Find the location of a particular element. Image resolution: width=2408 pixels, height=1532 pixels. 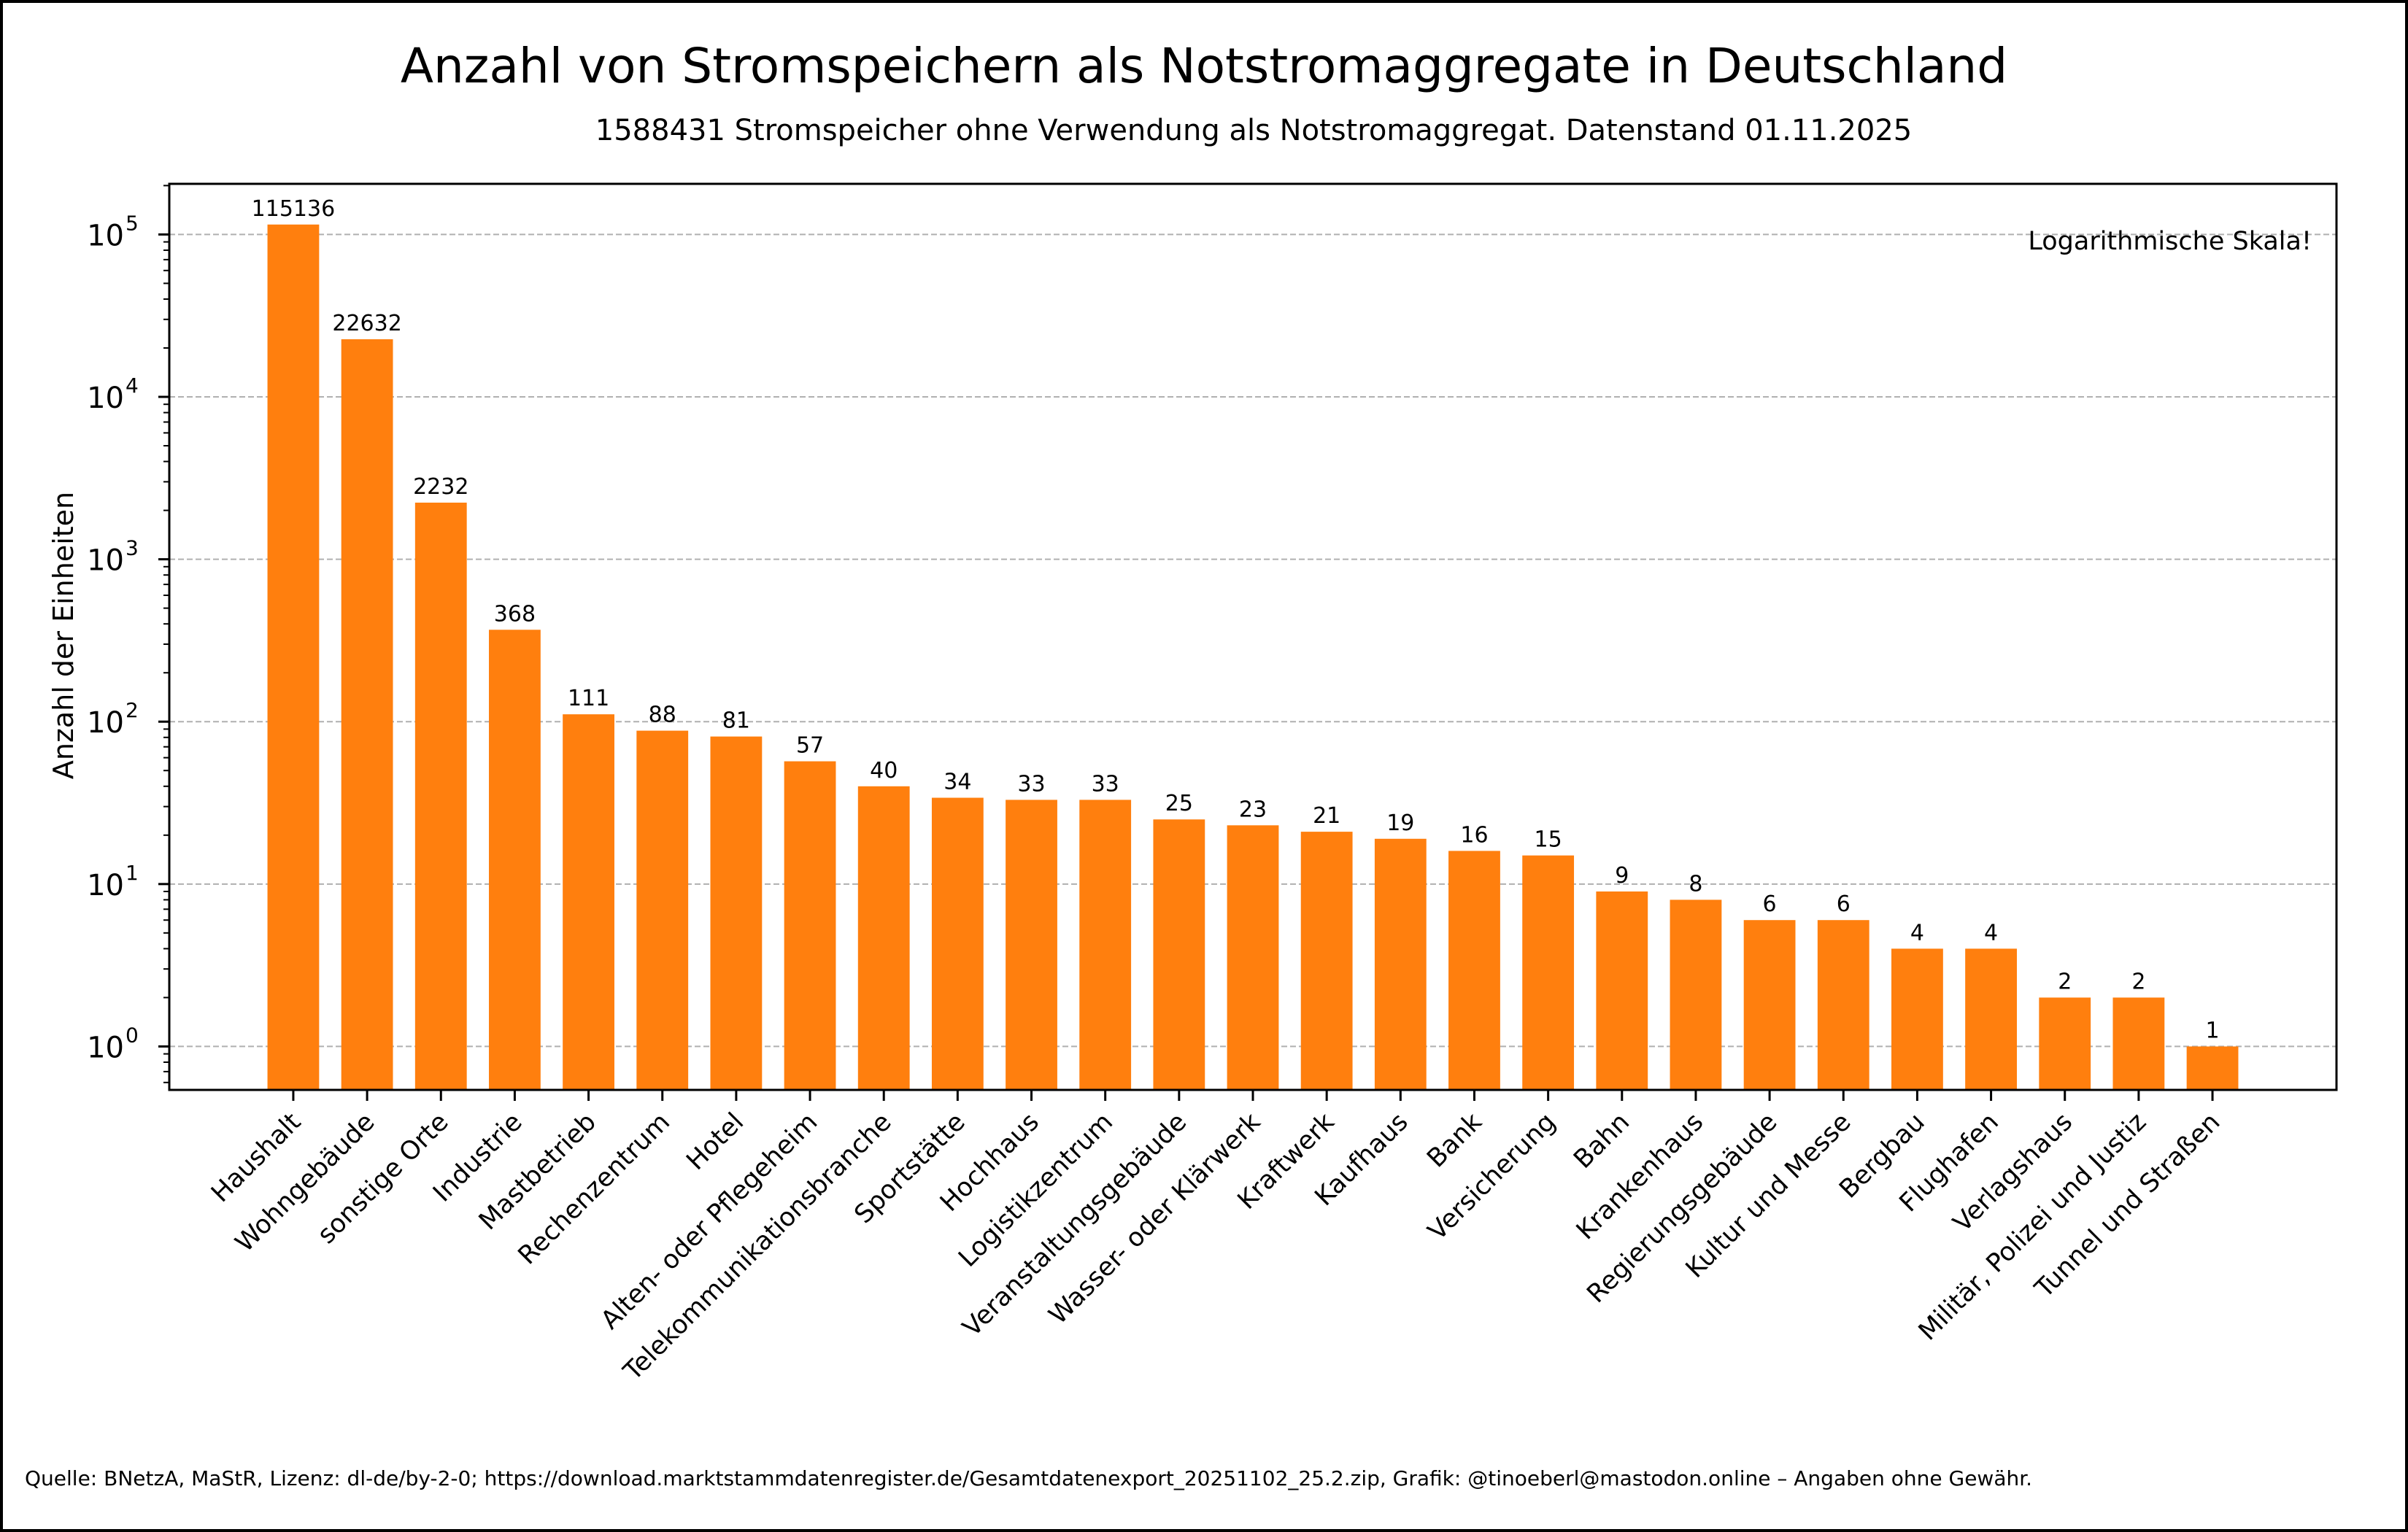

data-label: 115136 is located at coordinates (294, 209).